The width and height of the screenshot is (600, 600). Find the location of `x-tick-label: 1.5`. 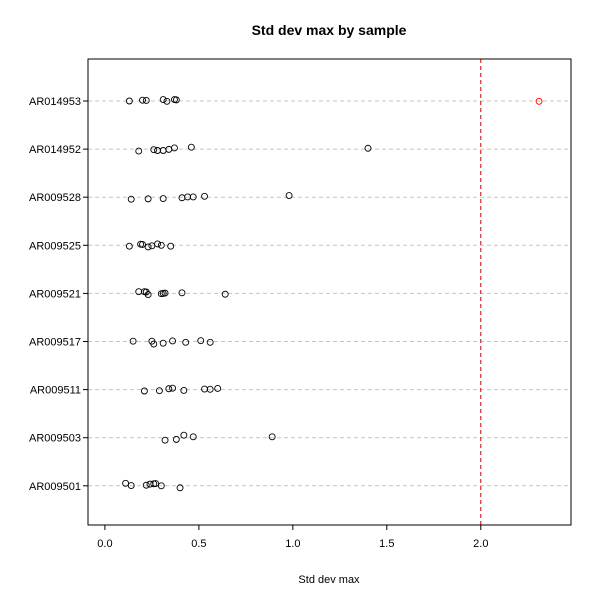

x-tick-label: 1.5 is located at coordinates (386, 544).